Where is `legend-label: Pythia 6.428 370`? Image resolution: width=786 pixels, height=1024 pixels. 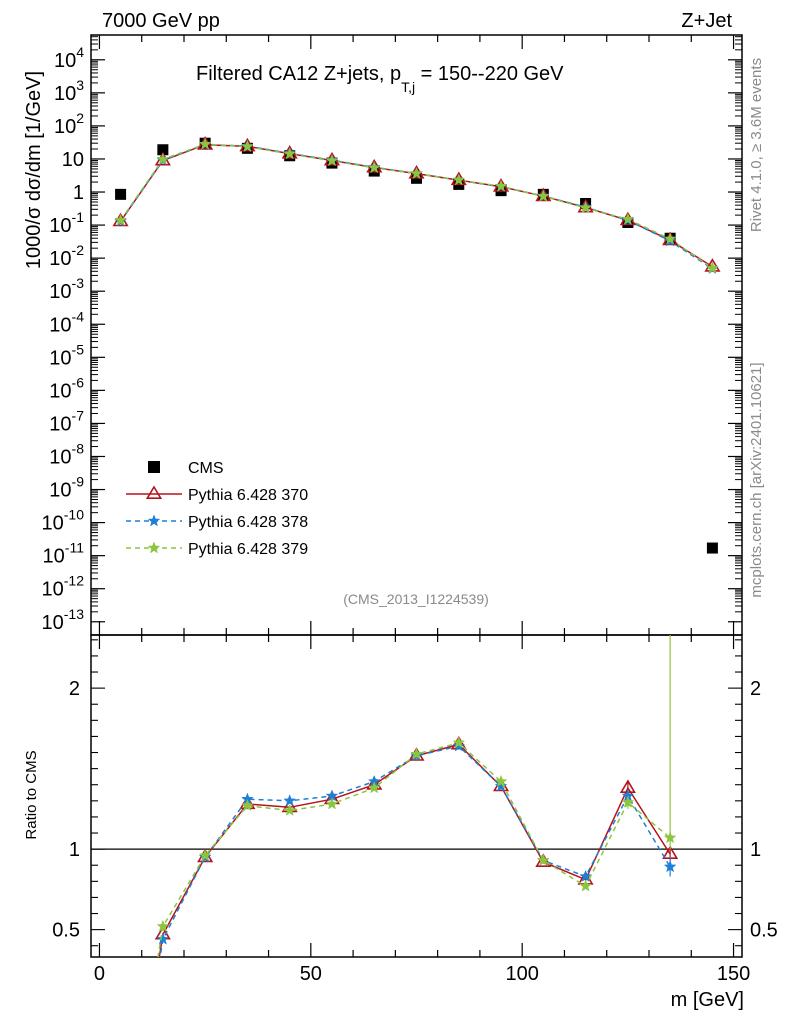 legend-label: Pythia 6.428 370 is located at coordinates (248, 495).